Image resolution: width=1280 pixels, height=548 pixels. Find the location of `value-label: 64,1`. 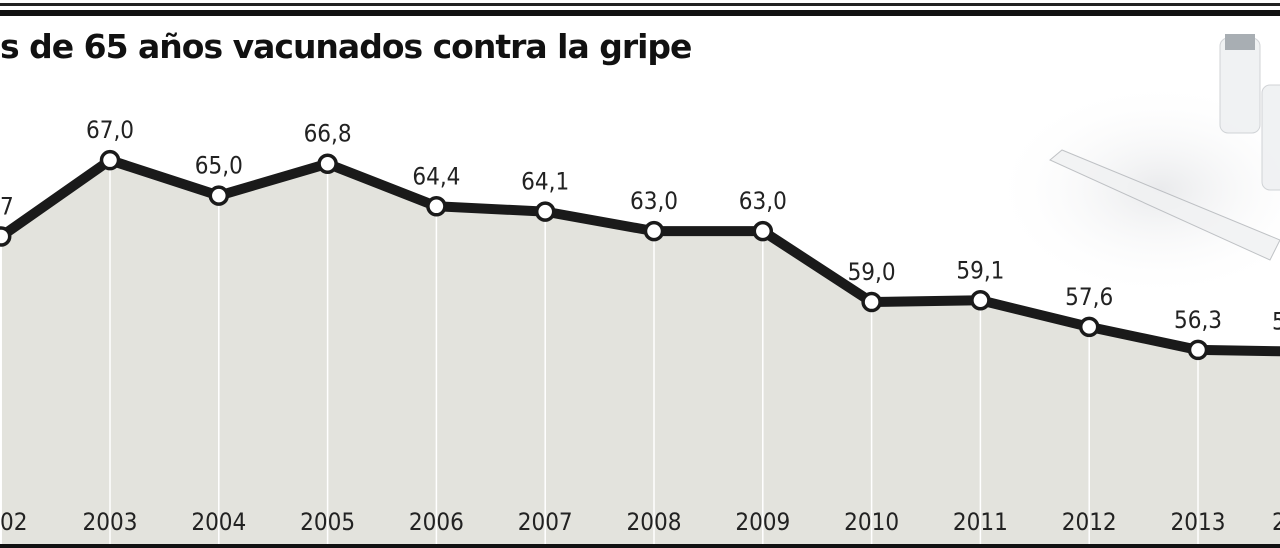

value-label: 64,1 is located at coordinates (545, 182).